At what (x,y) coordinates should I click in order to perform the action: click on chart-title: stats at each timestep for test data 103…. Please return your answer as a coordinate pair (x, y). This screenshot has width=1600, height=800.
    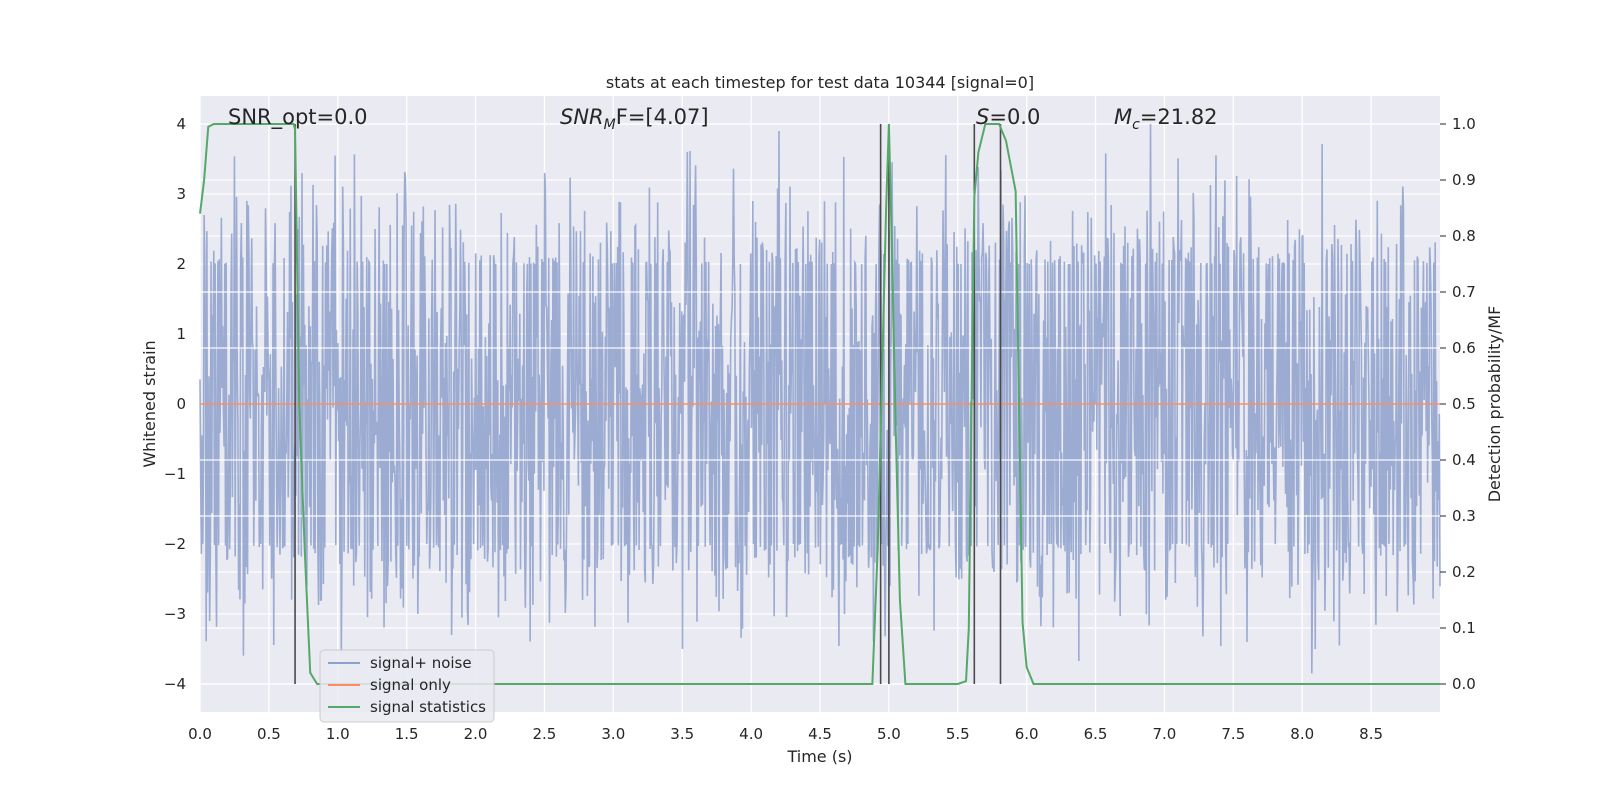
    Looking at the image, I should click on (820, 82).